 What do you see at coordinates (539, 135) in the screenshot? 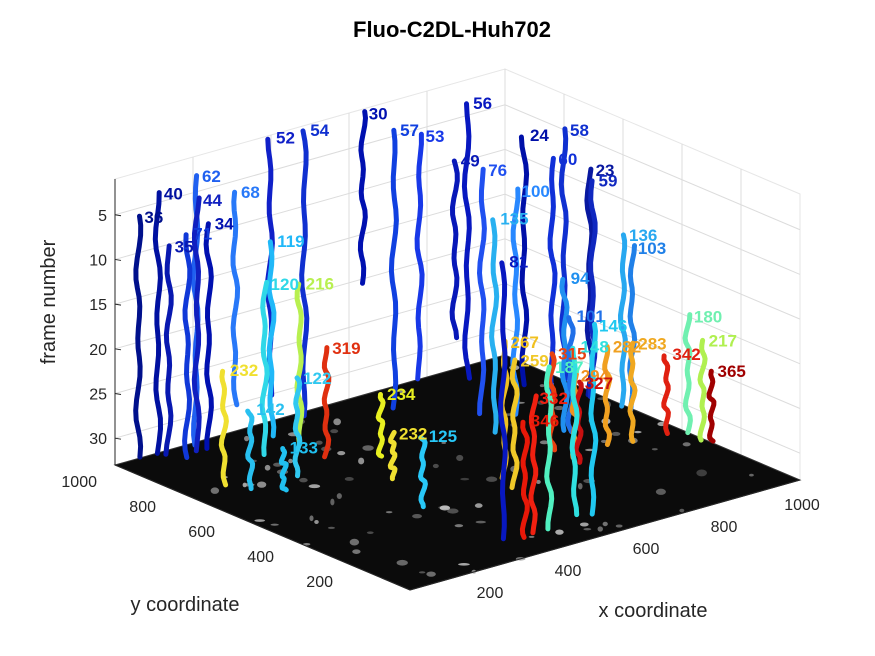
I see `track-label-24: 24` at bounding box center [539, 135].